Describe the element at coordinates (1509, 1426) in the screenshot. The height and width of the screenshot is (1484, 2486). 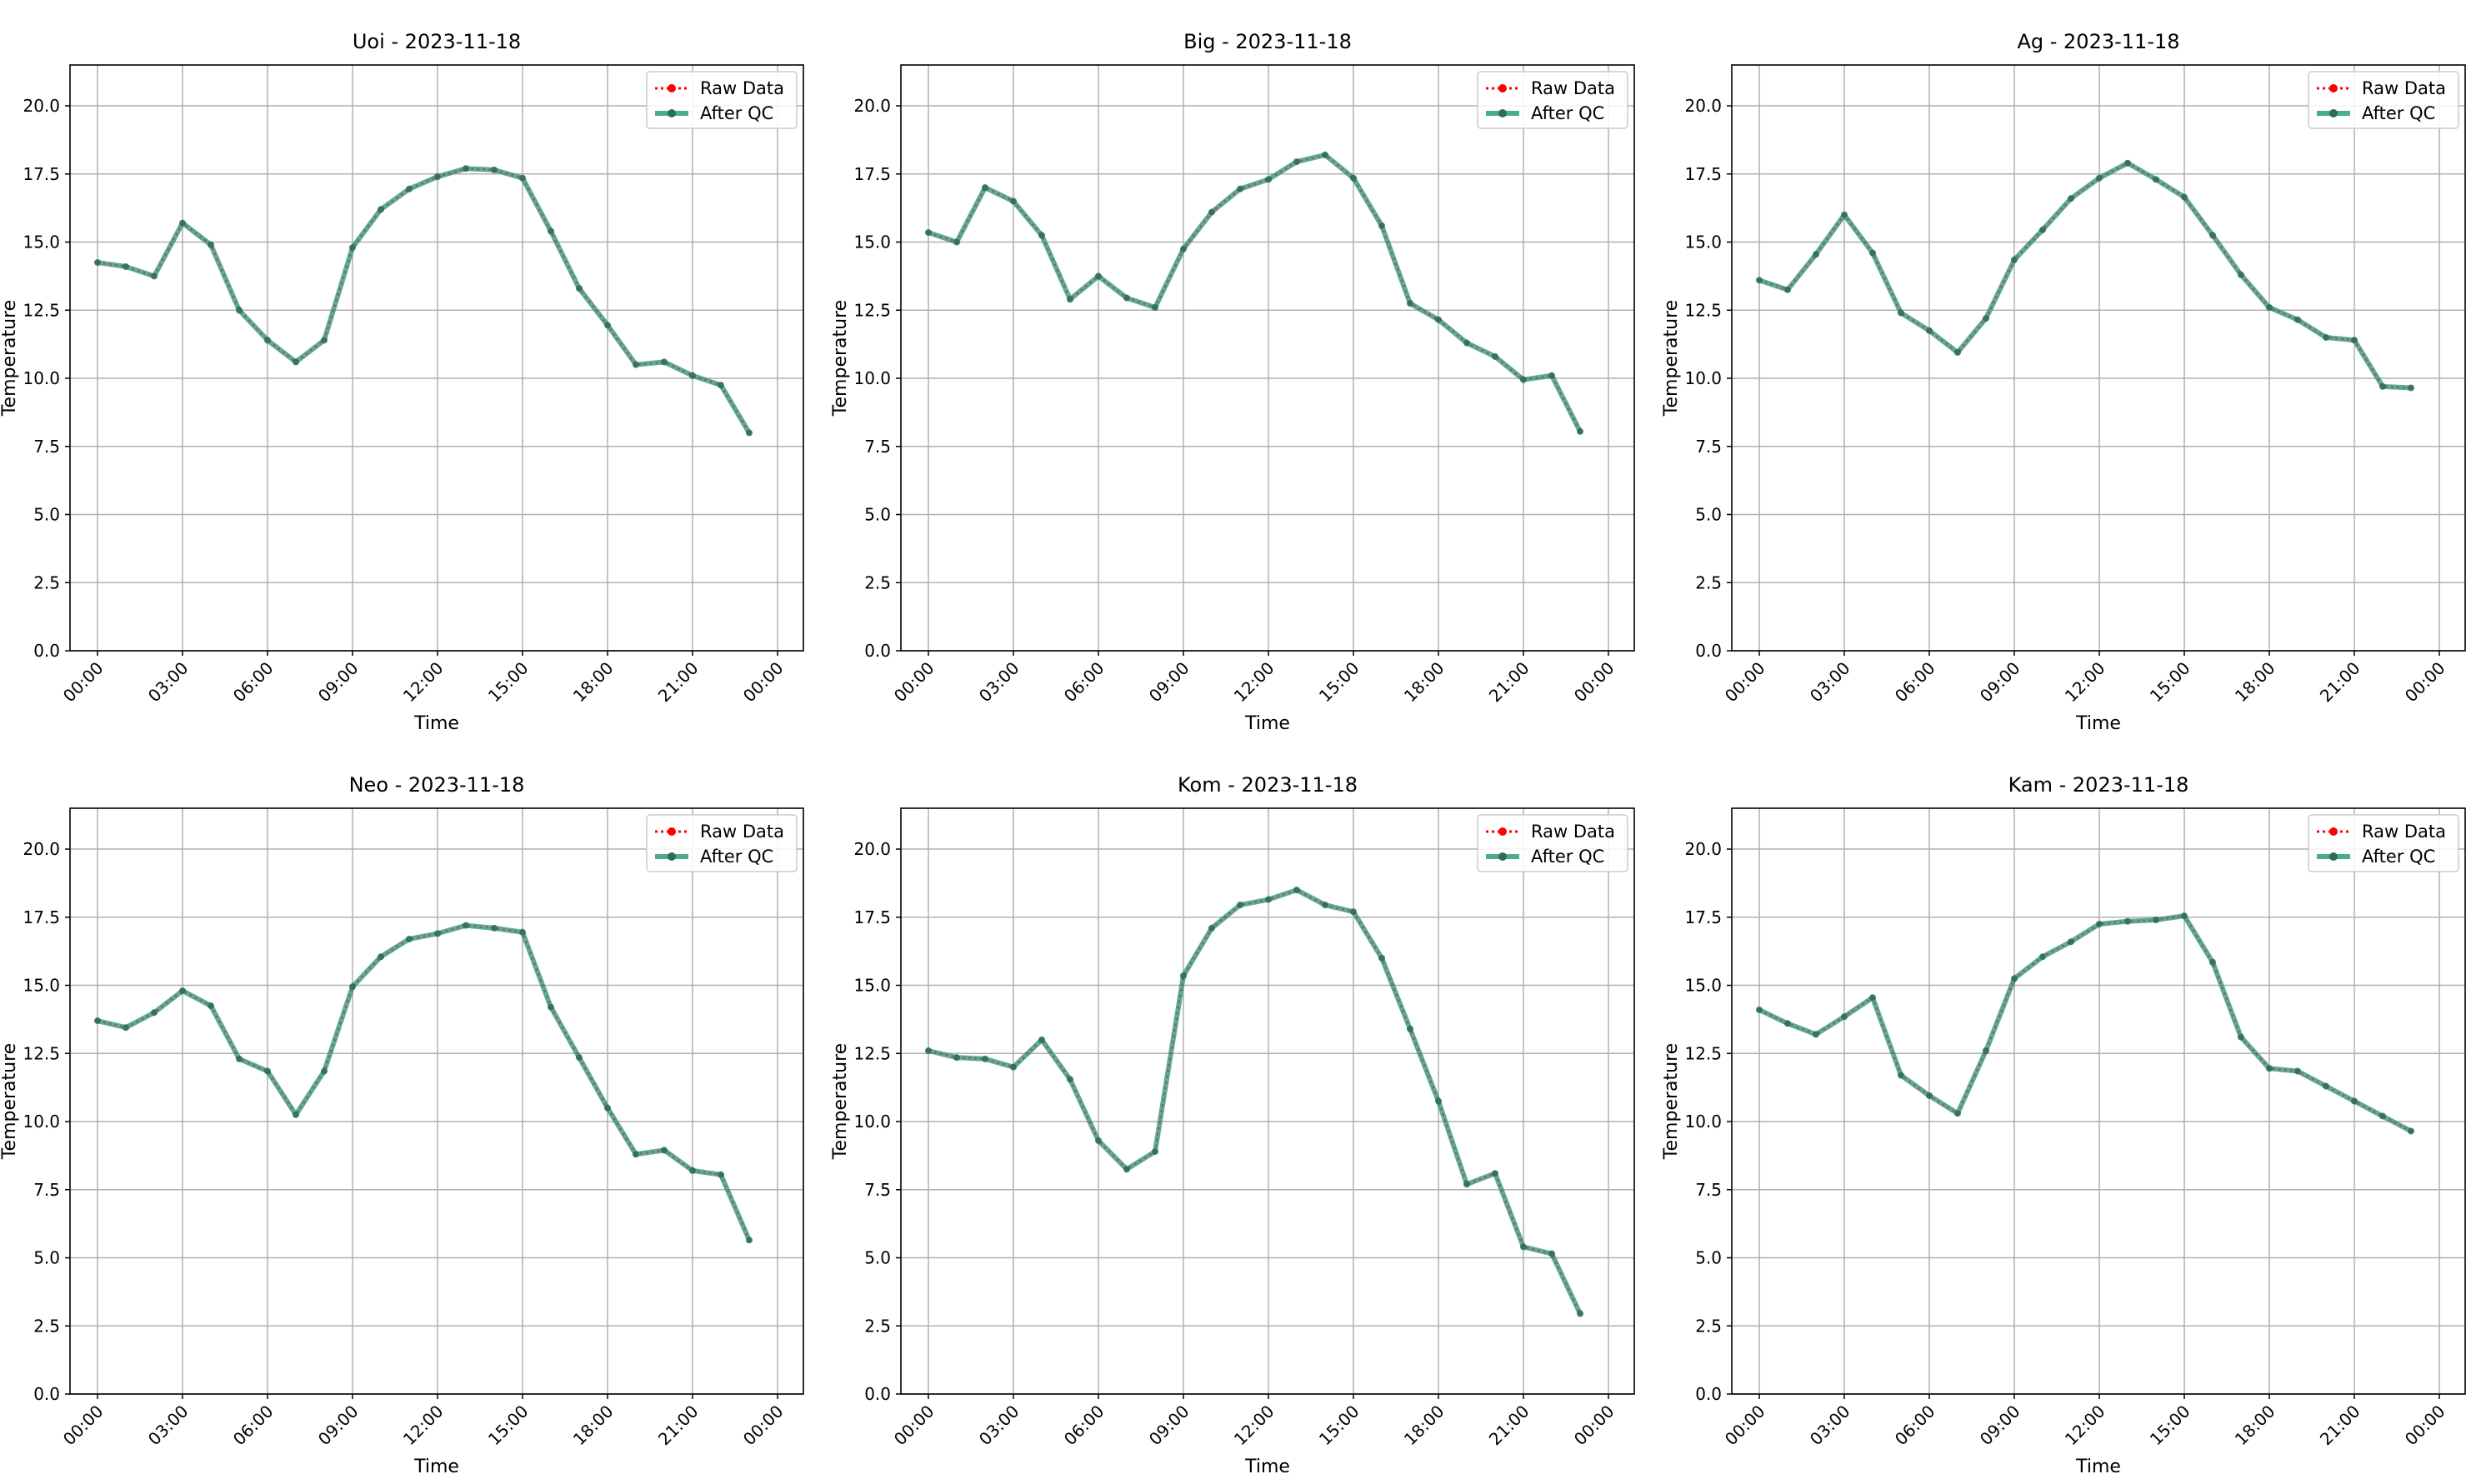
I see `x-tick-label: 21:00` at that location.